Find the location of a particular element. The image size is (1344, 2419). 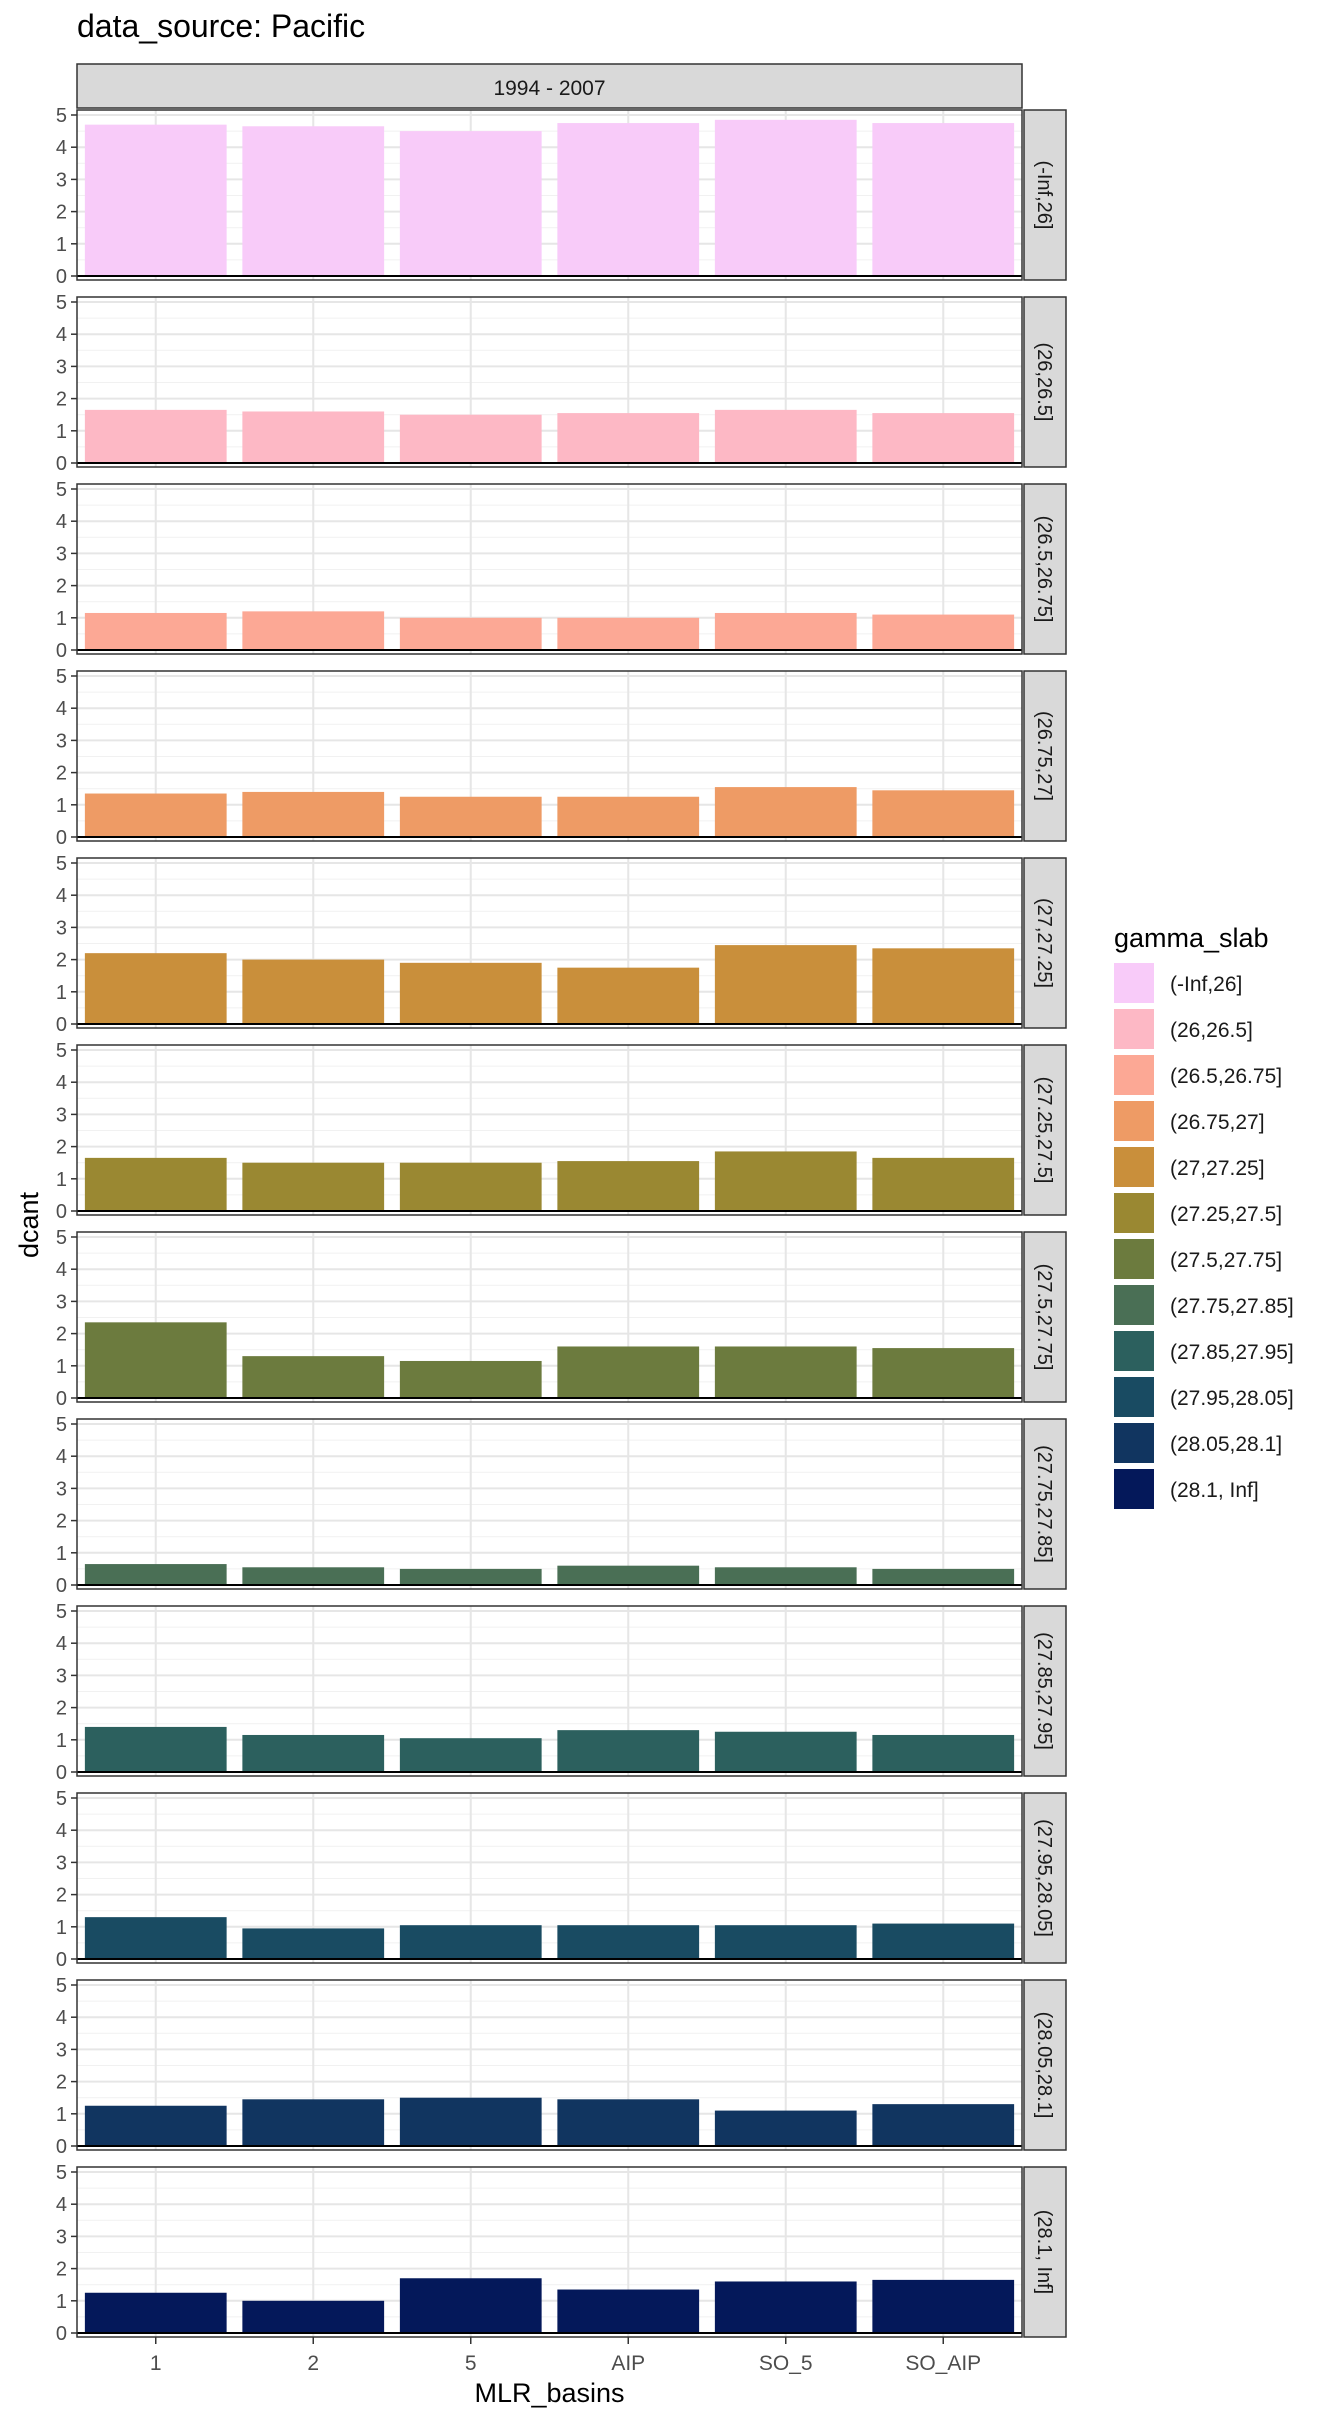

facet-panel: 0 1 2 3 4 5 (26,26.5] is located at coordinates (561, 383).